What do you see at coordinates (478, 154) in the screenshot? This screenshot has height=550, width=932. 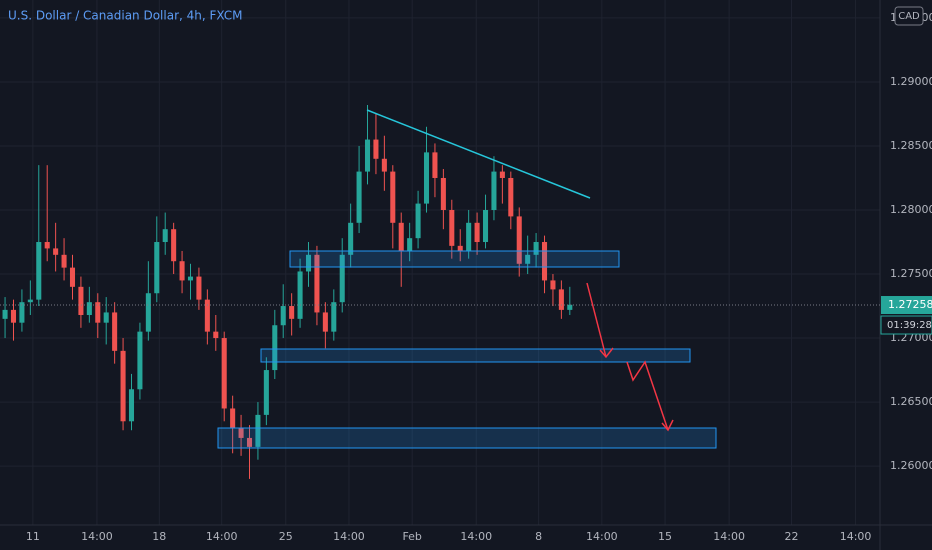 I see `trend-line` at bounding box center [478, 154].